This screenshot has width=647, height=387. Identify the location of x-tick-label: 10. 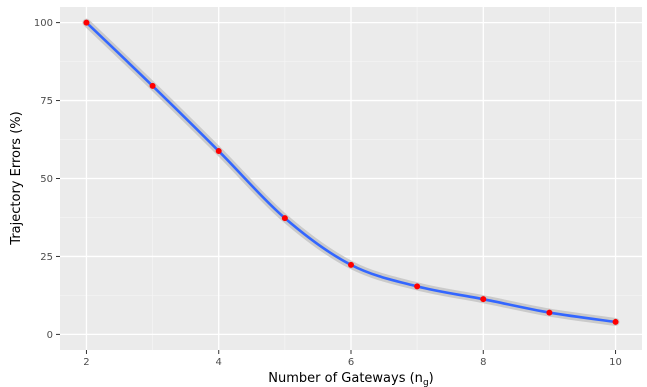
(615, 362).